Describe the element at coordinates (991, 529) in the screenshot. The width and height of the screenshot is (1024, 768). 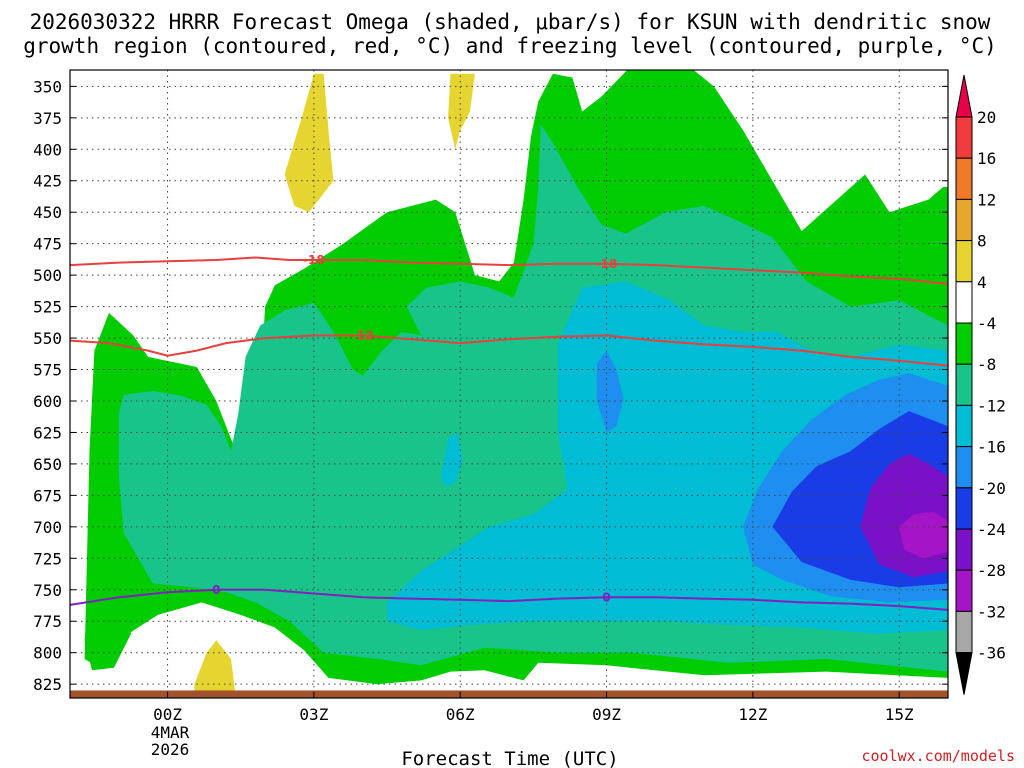
I see `colorbar-label-m24: -24` at that location.